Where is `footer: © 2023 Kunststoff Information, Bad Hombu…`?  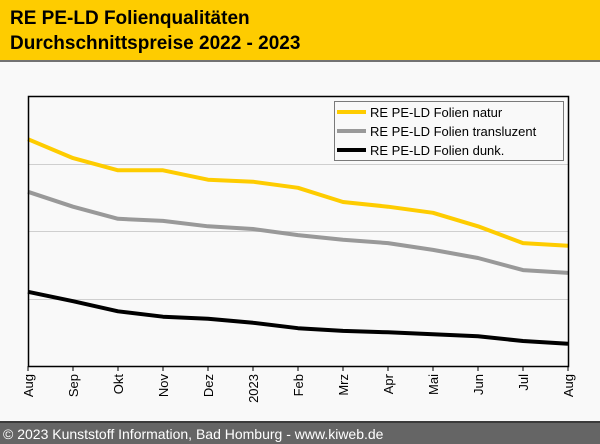 footer: © 2023 Kunststoff Information, Bad Hombu… is located at coordinates (300, 432).